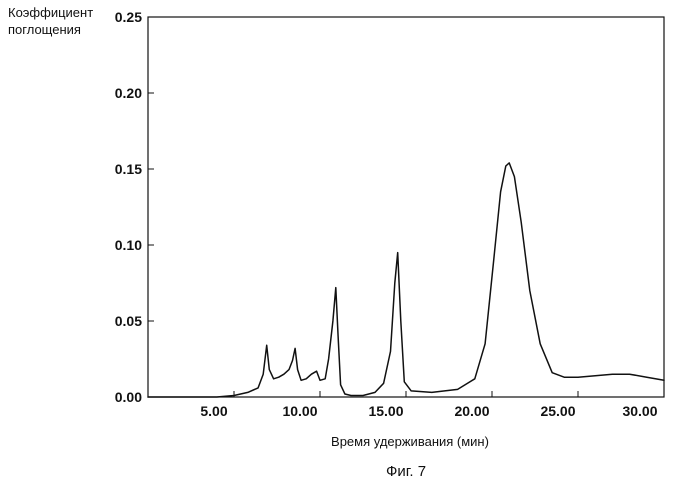  What do you see at coordinates (128, 93) in the screenshot?
I see `y-tick-label: 0.20` at bounding box center [128, 93].